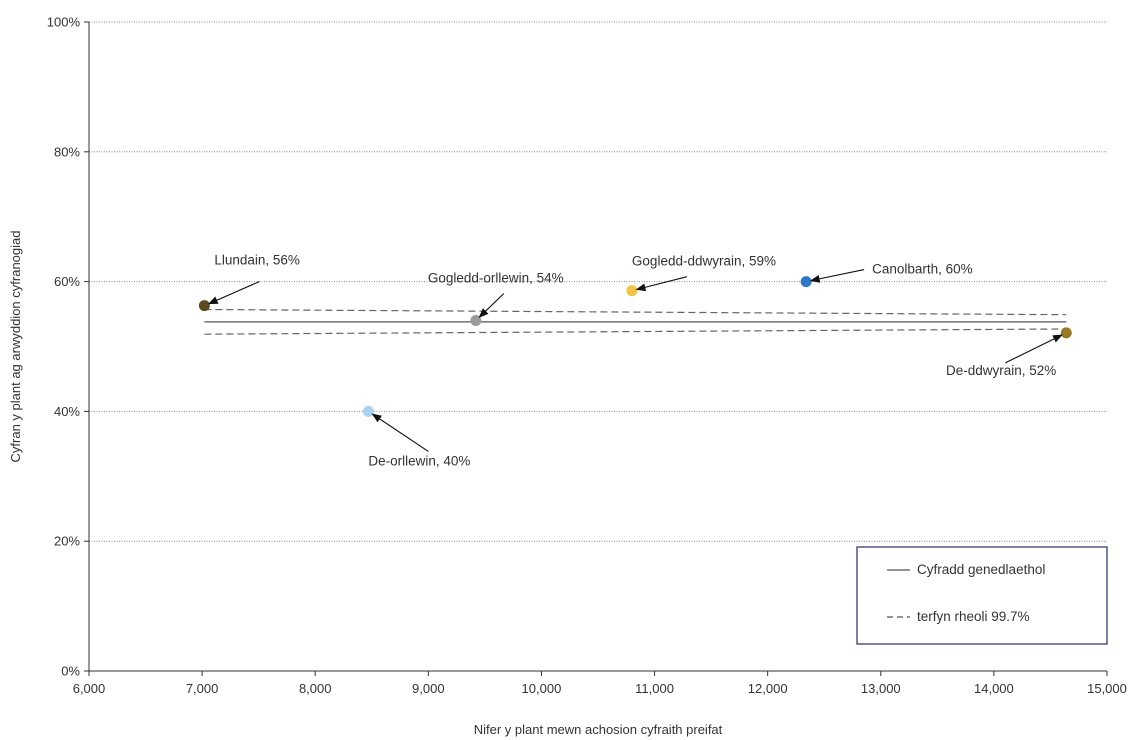 The width and height of the screenshot is (1132, 740). I want to click on legend-label: terfyn rheoli 99.7%, so click(973, 616).